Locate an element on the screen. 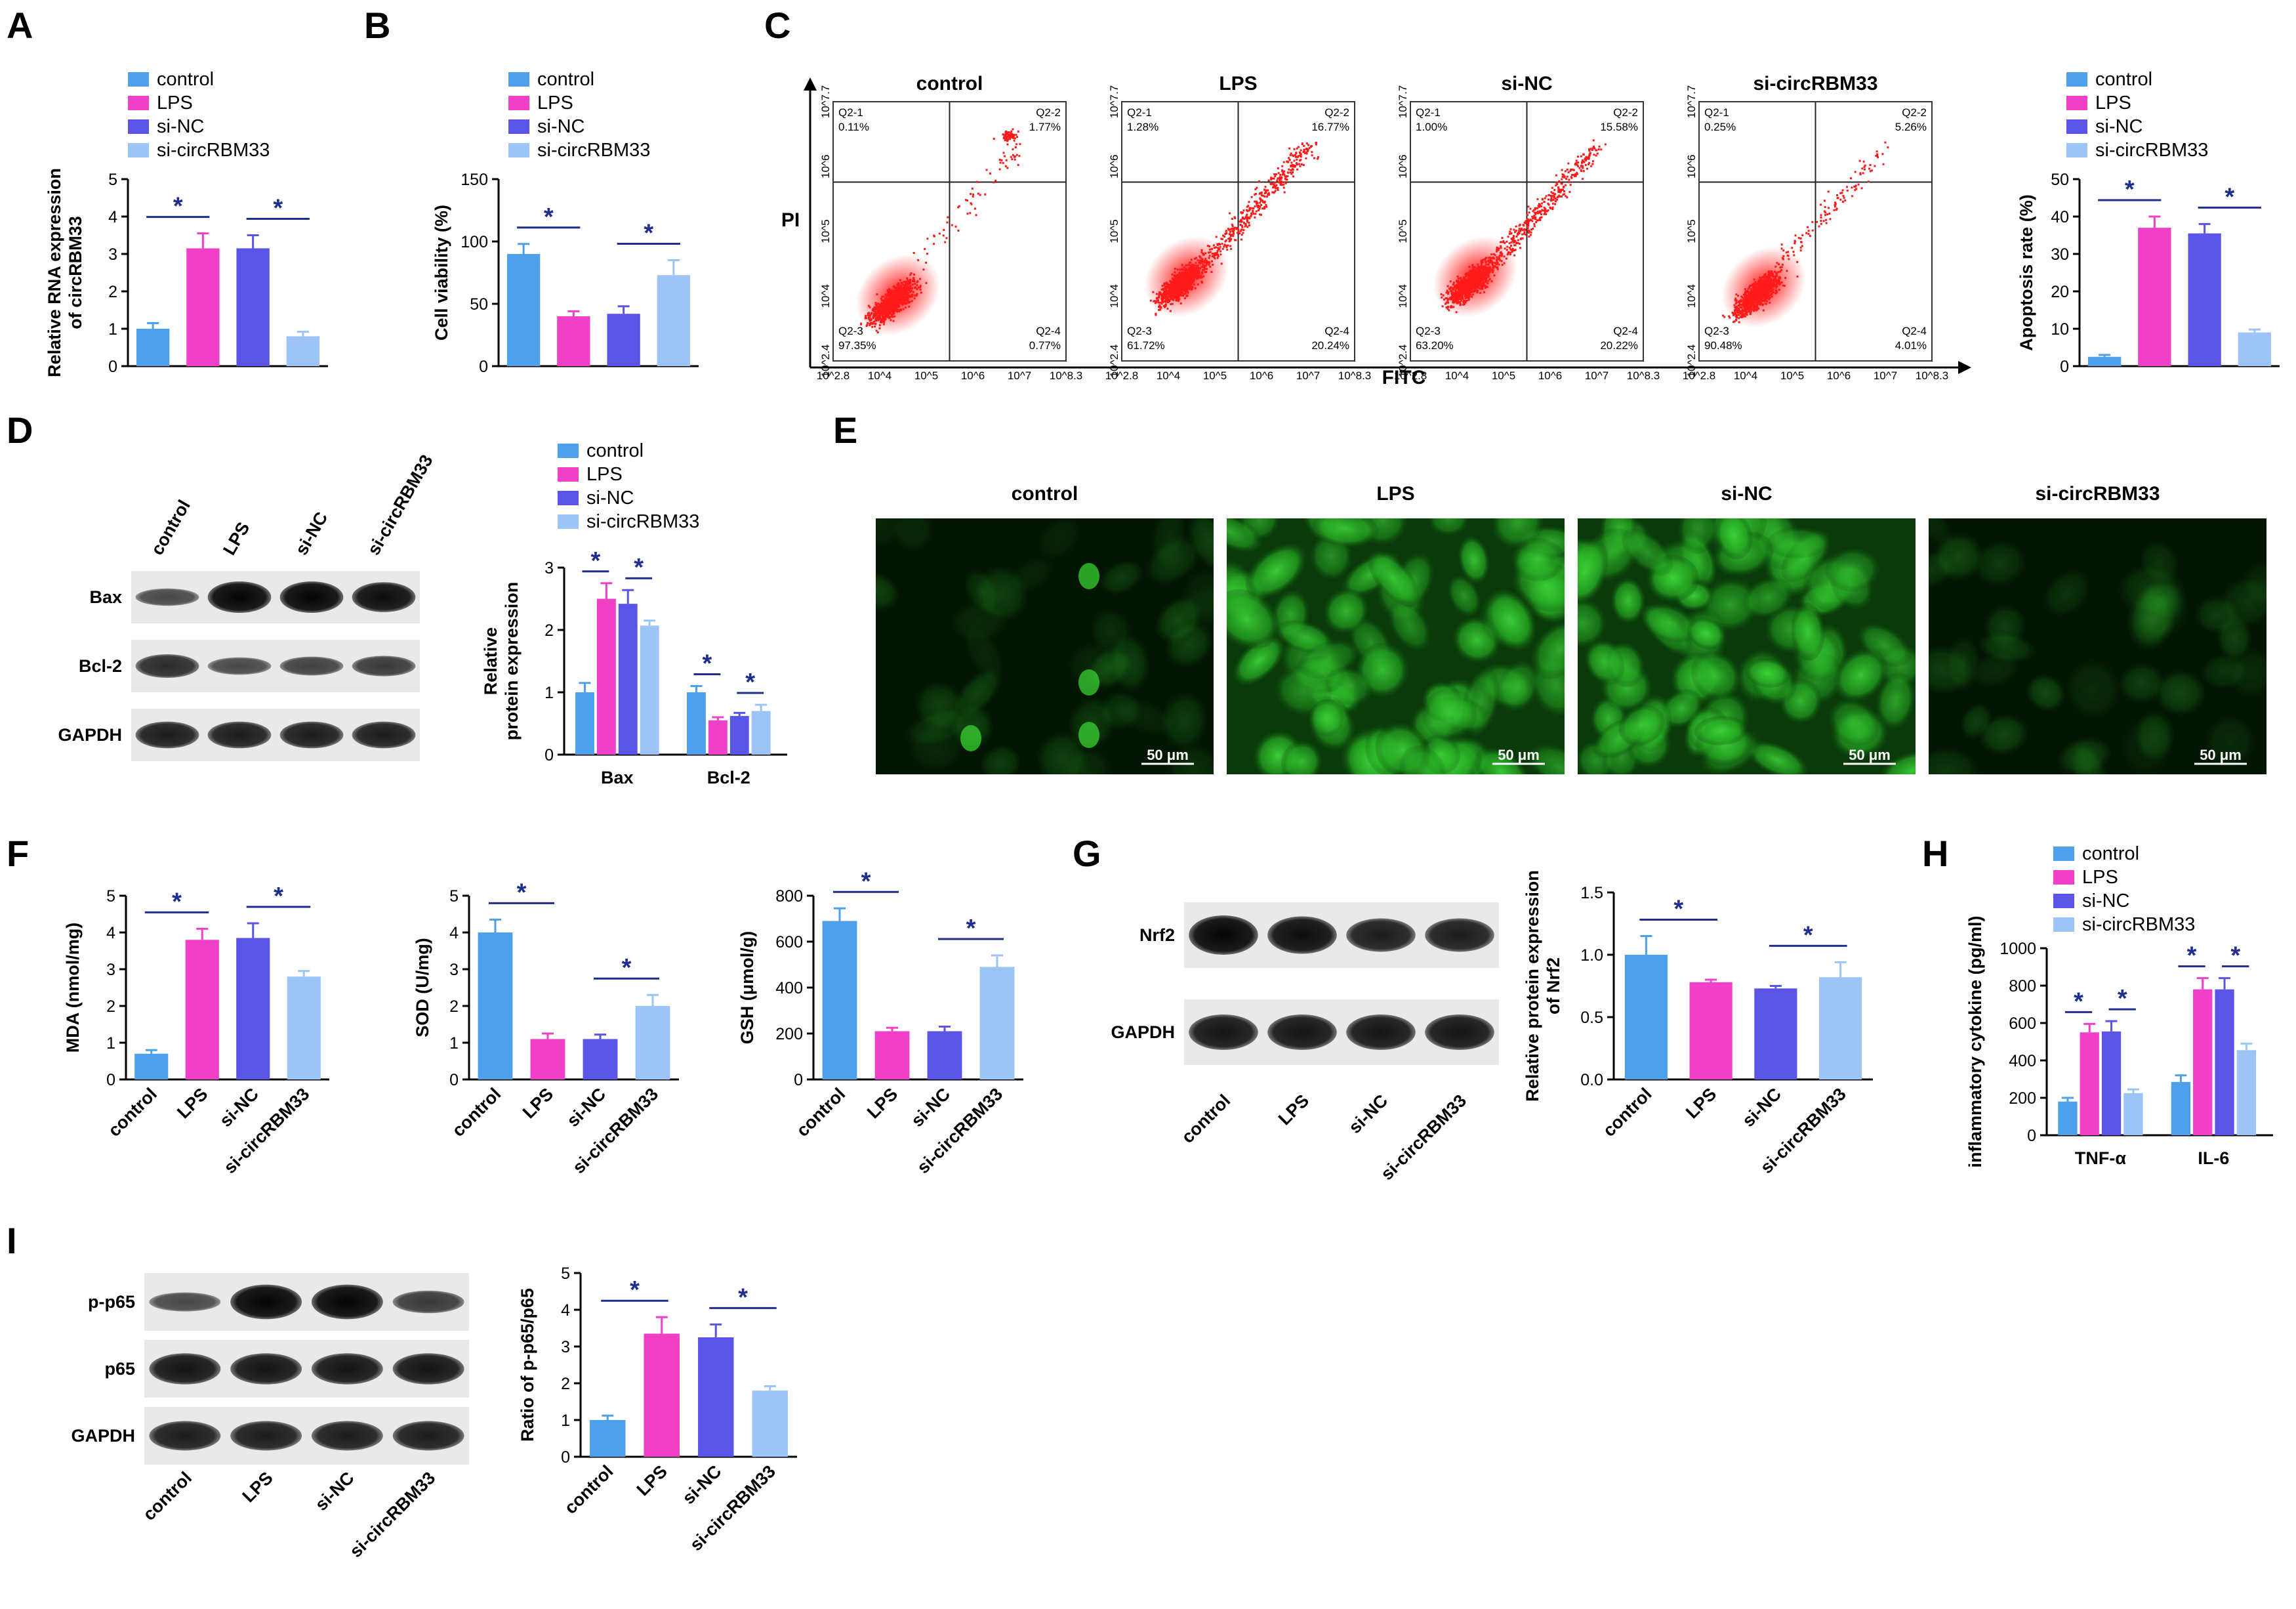 The image size is (2296, 1609). micrograph-title: LPS is located at coordinates (1395, 494).